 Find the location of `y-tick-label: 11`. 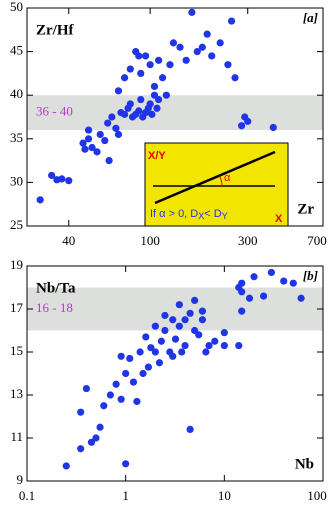

y-tick-label: 11 is located at coordinates (16, 436).